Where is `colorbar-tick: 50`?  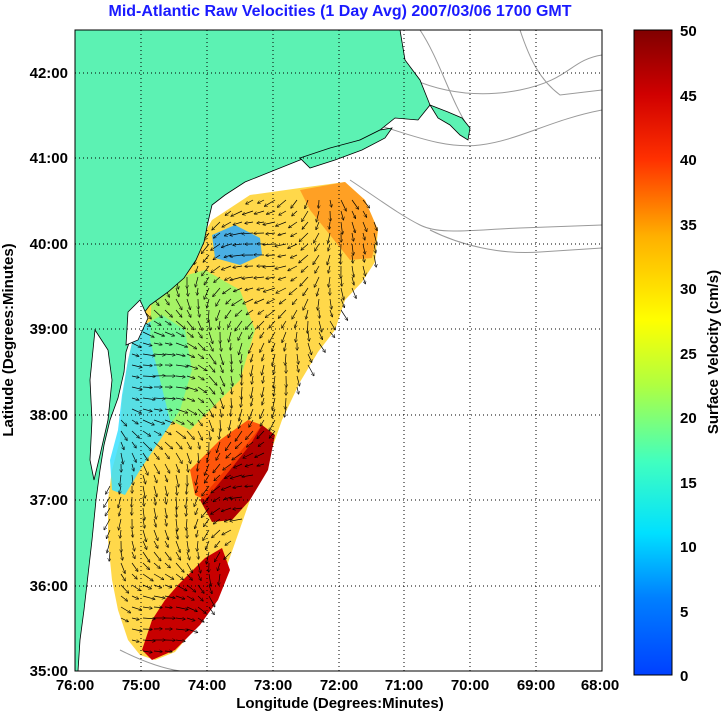
colorbar-tick: 50 is located at coordinates (688, 31).